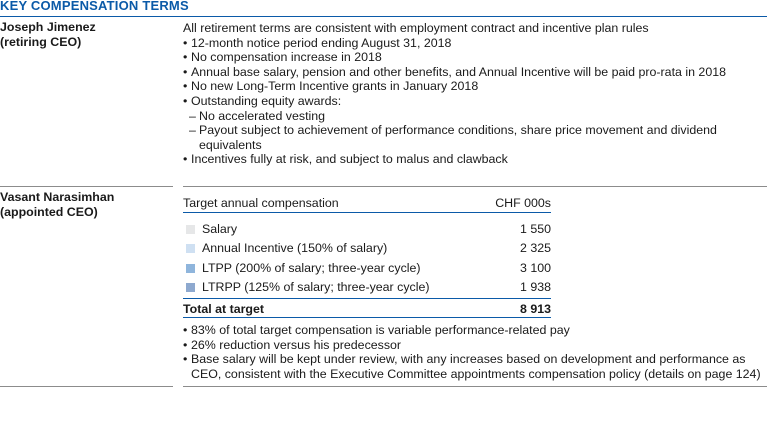 Image resolution: width=767 pixels, height=421 pixels. Describe the element at coordinates (475, 386) in the screenshot. I see `bottom-divider-right` at that location.